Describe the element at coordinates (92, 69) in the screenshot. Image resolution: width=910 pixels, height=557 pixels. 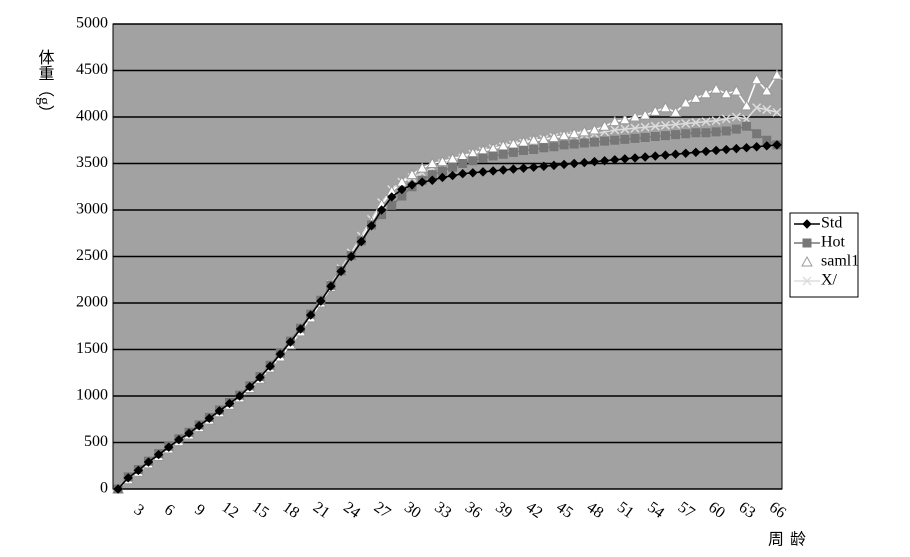
I see `y-tick-label: 4500` at that location.